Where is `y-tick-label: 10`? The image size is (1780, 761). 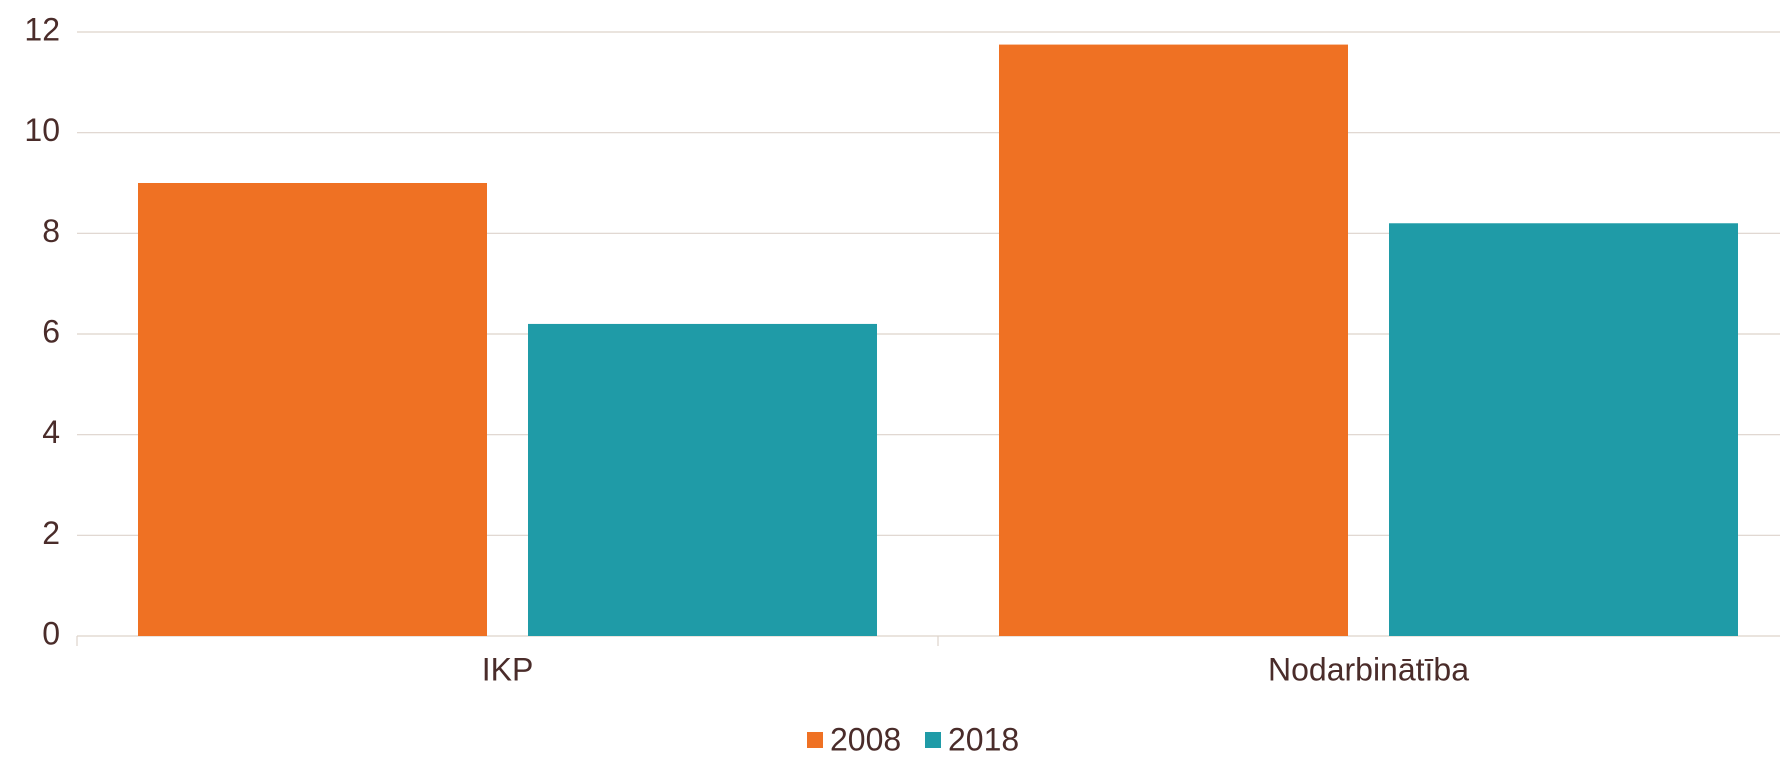 y-tick-label: 10 is located at coordinates (42, 130).